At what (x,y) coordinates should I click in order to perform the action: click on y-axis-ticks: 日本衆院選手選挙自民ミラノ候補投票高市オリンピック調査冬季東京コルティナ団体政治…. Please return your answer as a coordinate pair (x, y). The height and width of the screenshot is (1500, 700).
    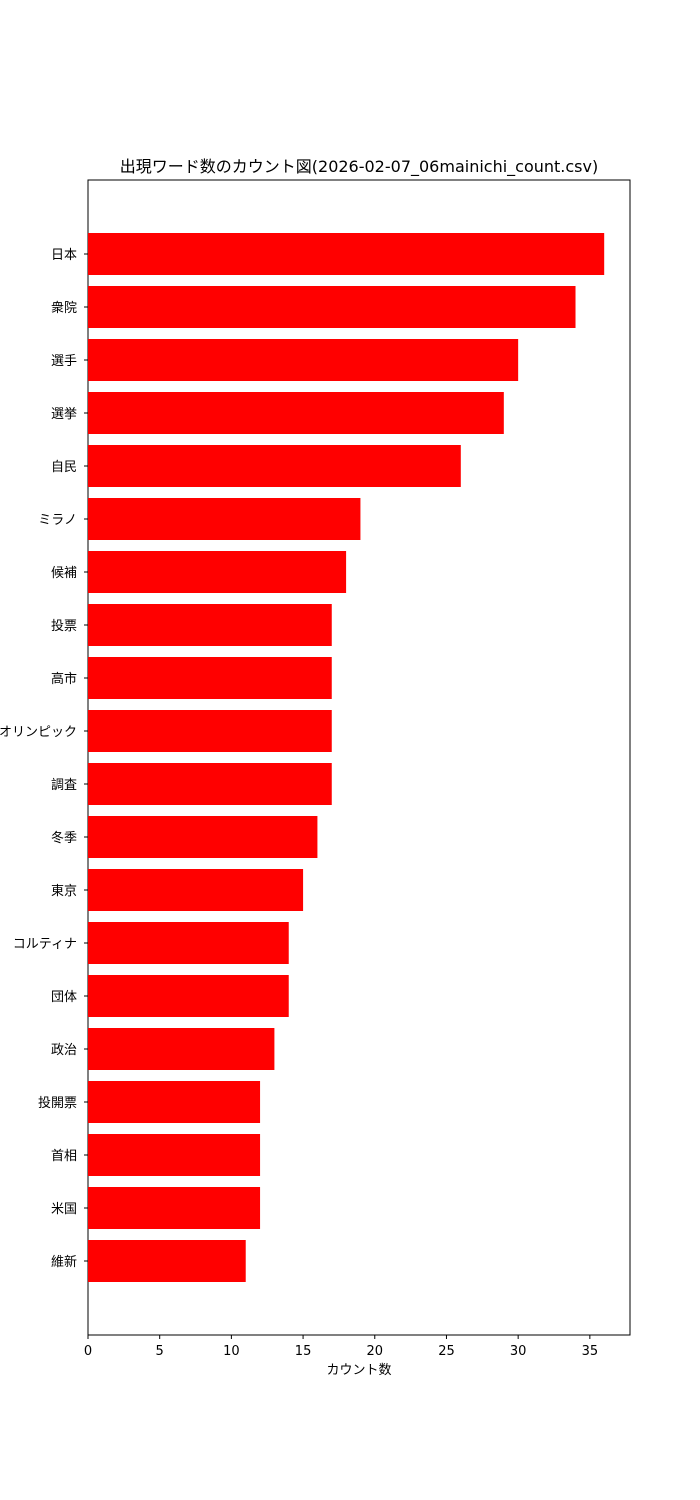
    Looking at the image, I should click on (44, 759).